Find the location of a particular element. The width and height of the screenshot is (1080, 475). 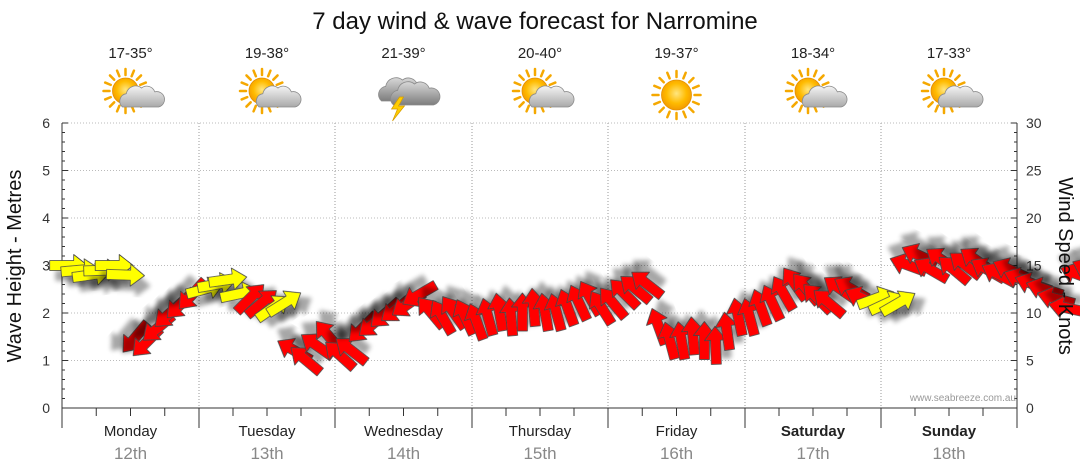

right-tick-label: 30 is located at coordinates (1034, 123).